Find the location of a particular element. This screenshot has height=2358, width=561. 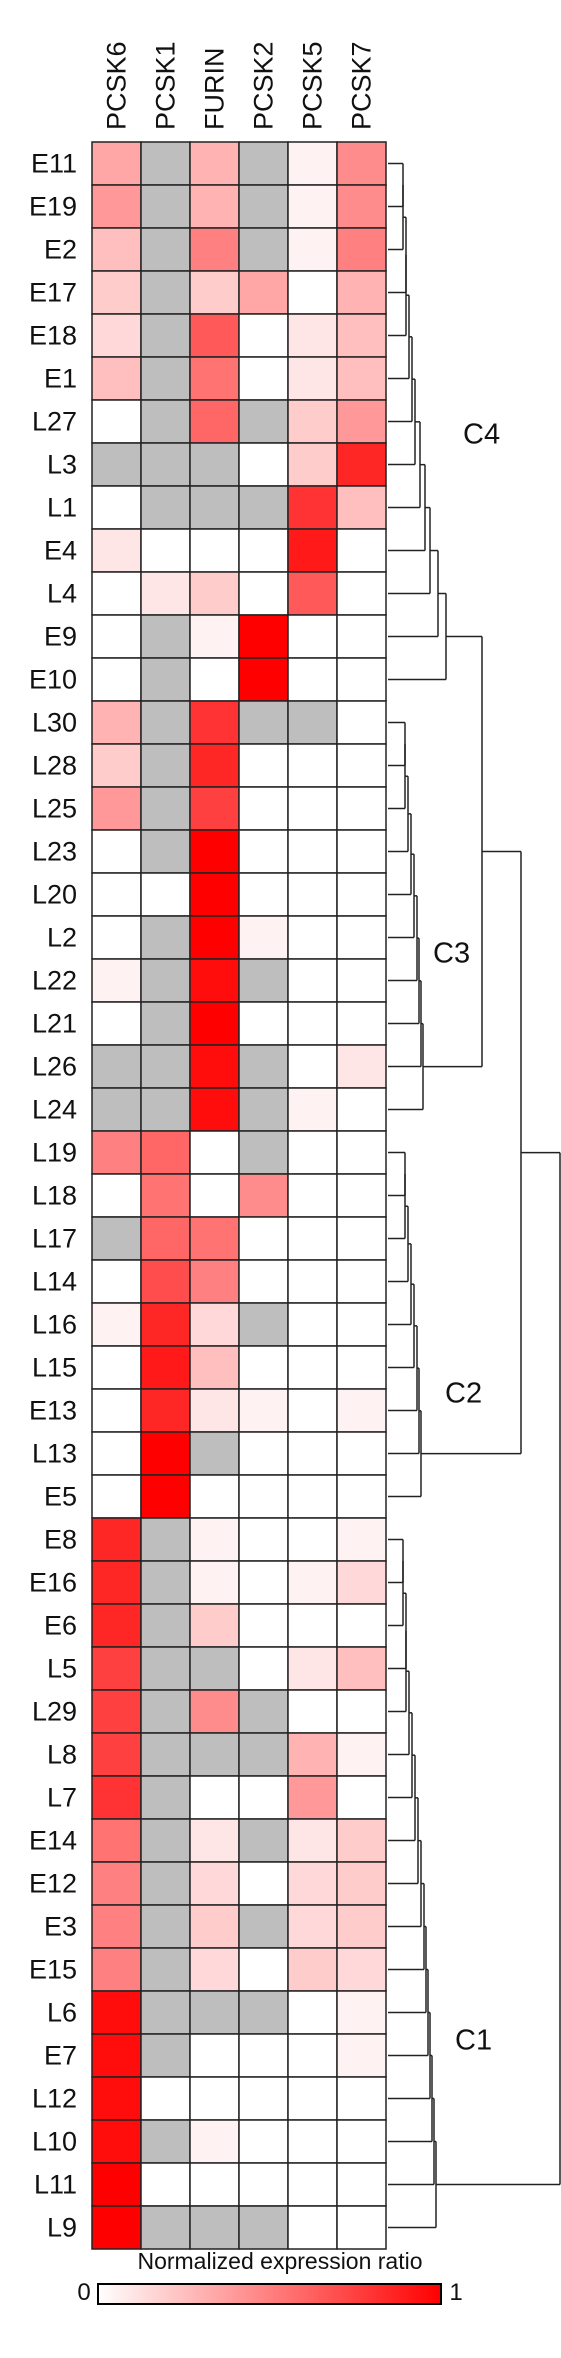

row-label: E17 is located at coordinates (53, 293).